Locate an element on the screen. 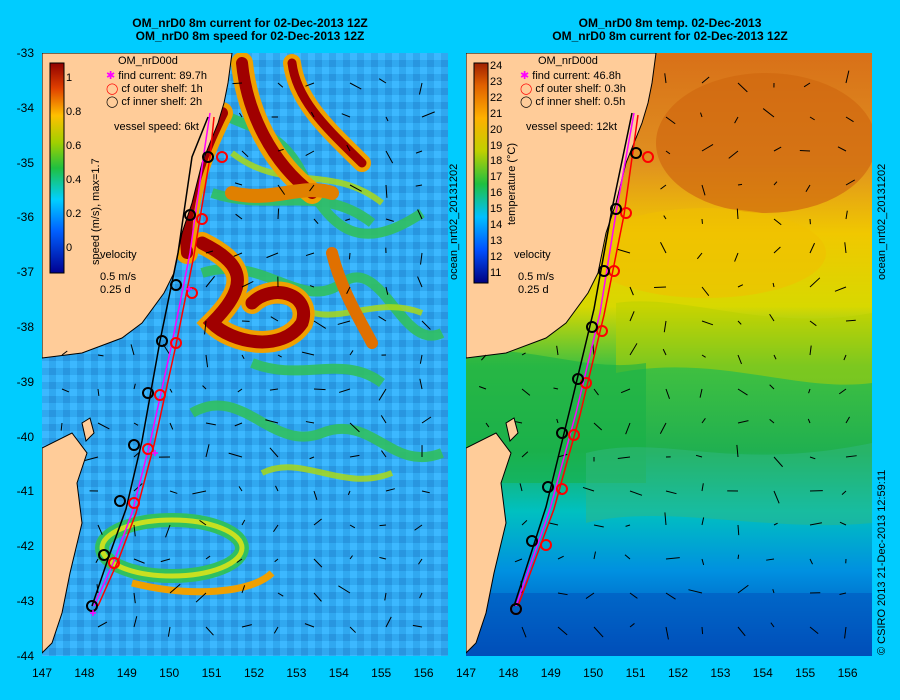 This screenshot has height=700, width=900. latitude-tick: -41 is located at coordinates (25, 491).